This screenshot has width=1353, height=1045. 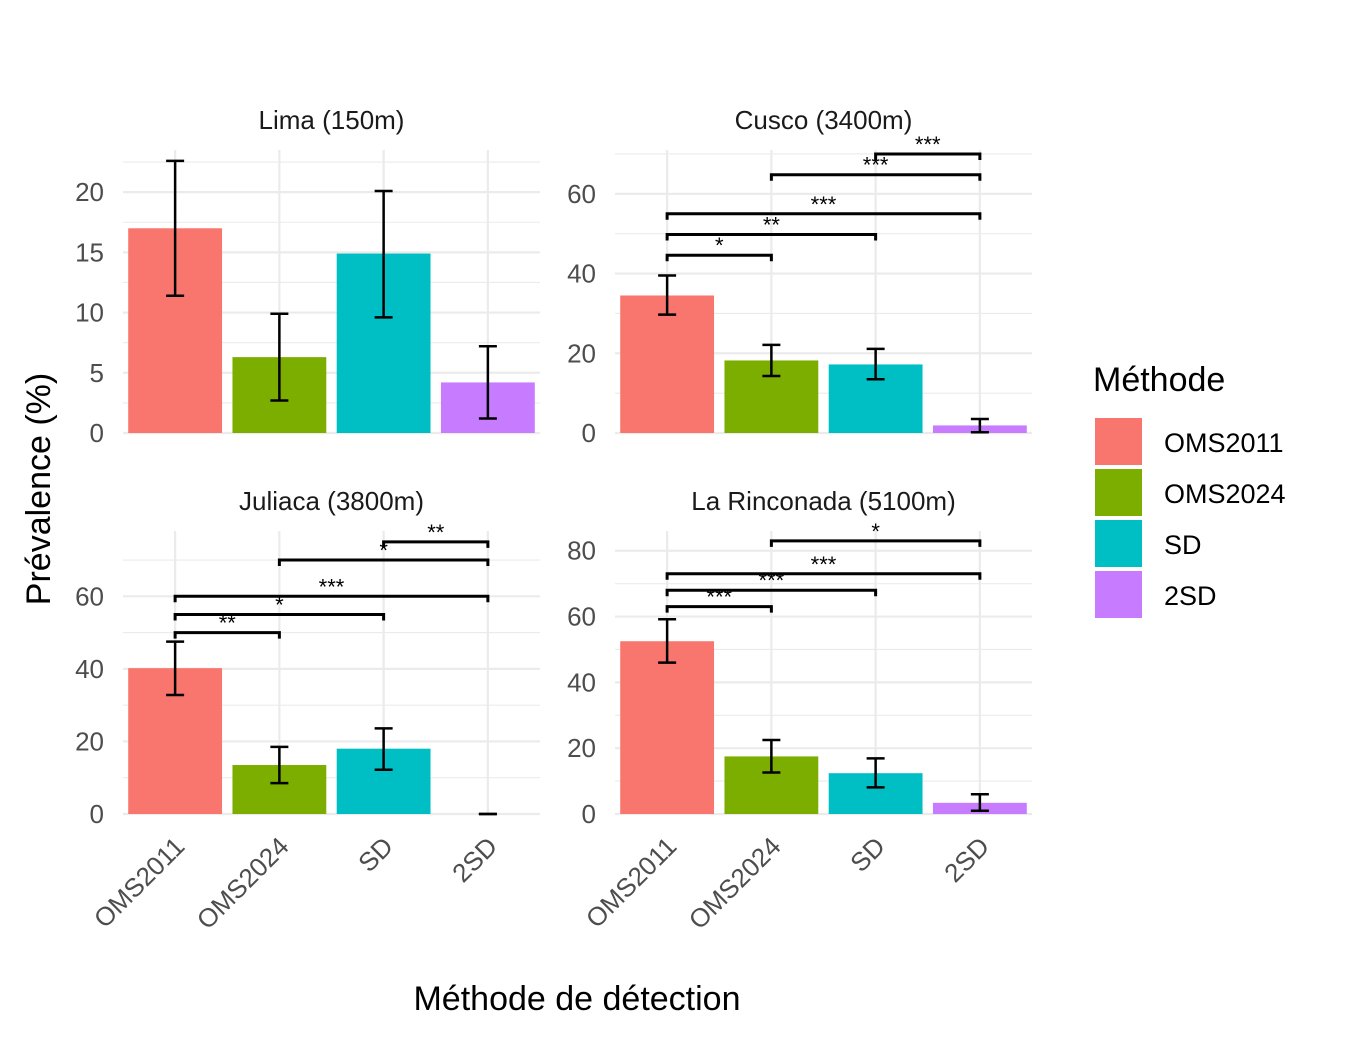 What do you see at coordinates (1156, 594) in the screenshot?
I see `legend-item-2sd: 2SD` at bounding box center [1156, 594].